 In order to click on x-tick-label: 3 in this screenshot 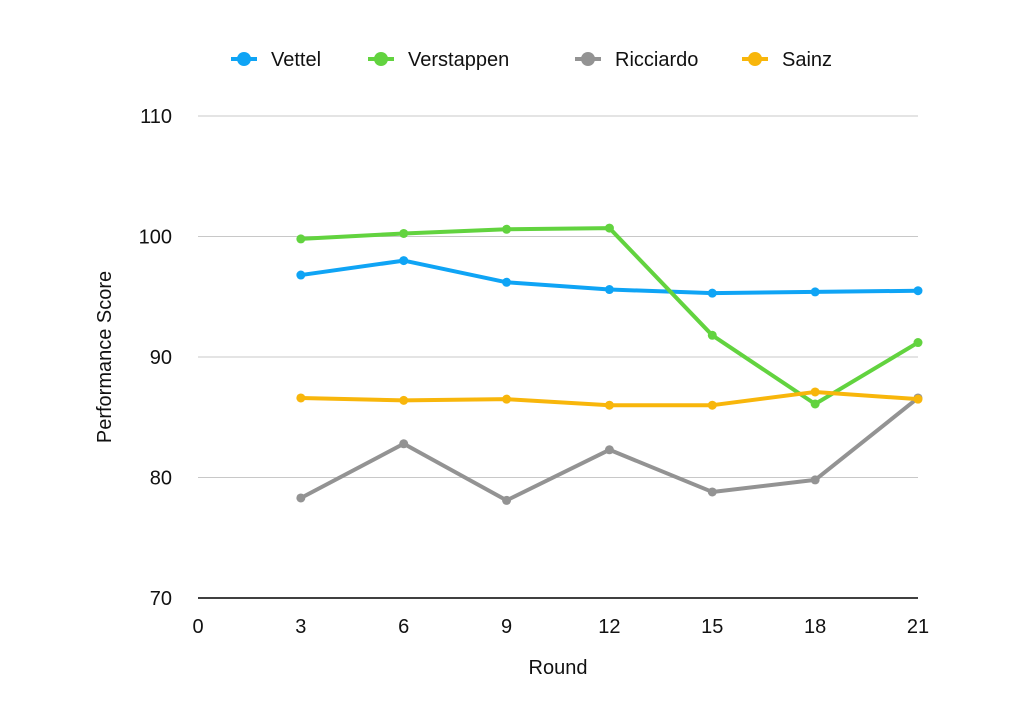, I will do `click(300, 627)`.